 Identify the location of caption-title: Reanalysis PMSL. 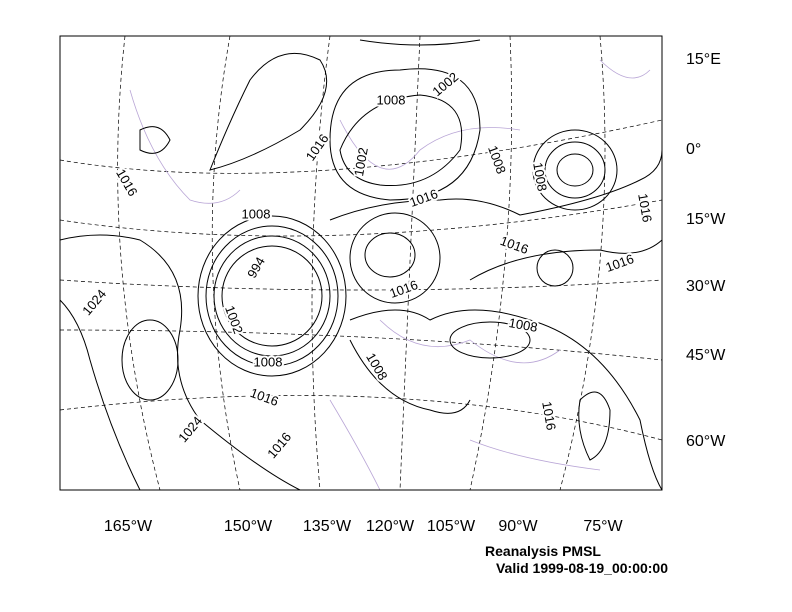
(543, 551).